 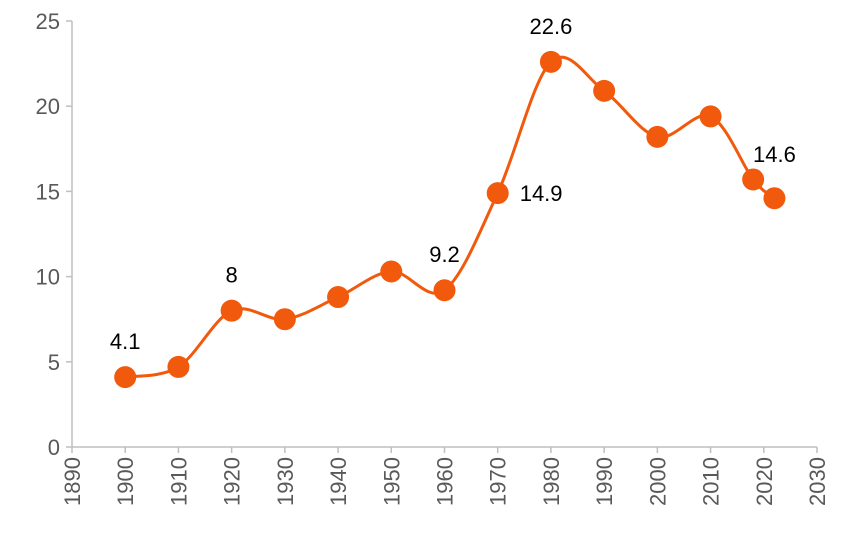 What do you see at coordinates (48, 21) in the screenshot?
I see `y-tick-label: 25` at bounding box center [48, 21].